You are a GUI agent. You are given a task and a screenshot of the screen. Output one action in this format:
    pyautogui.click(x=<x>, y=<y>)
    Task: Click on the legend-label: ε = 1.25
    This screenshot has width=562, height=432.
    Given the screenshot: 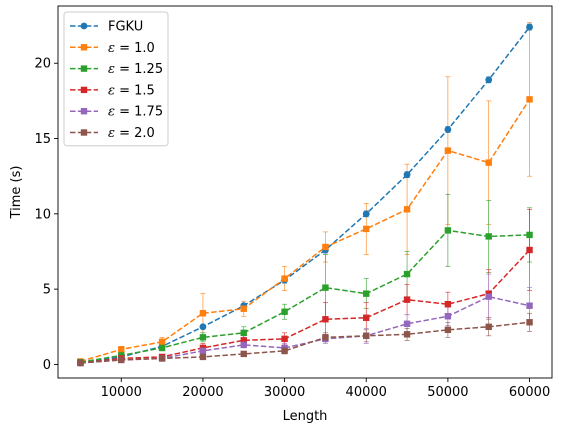 What is the action you would take?
    pyautogui.click(x=135, y=69)
    